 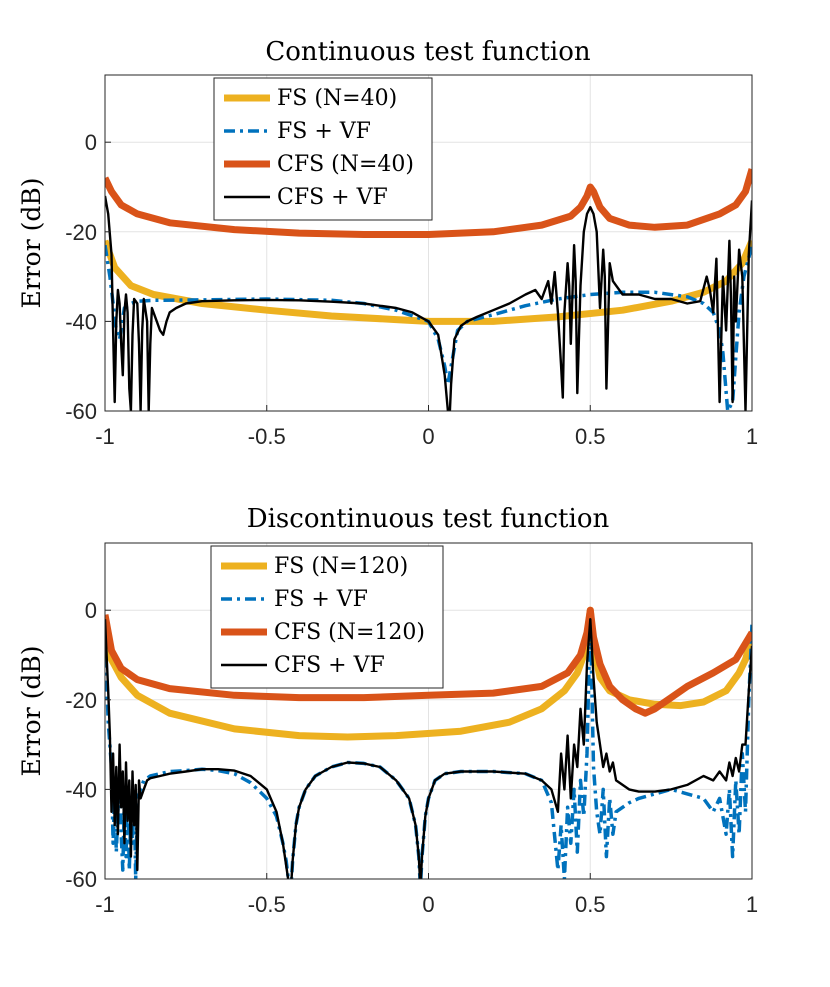 What do you see at coordinates (81, 232) in the screenshot?
I see `top-y-tick-label: -20` at bounding box center [81, 232].